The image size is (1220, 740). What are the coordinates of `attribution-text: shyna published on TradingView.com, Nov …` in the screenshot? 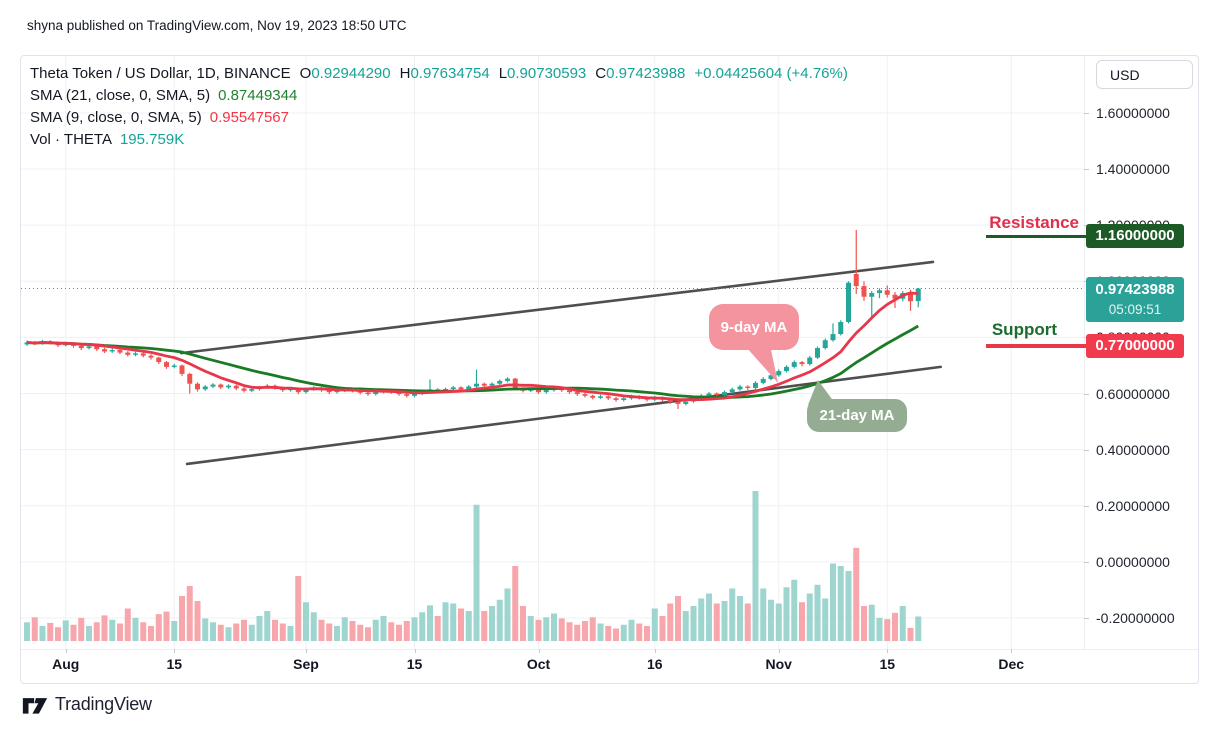 It's located at (217, 25).